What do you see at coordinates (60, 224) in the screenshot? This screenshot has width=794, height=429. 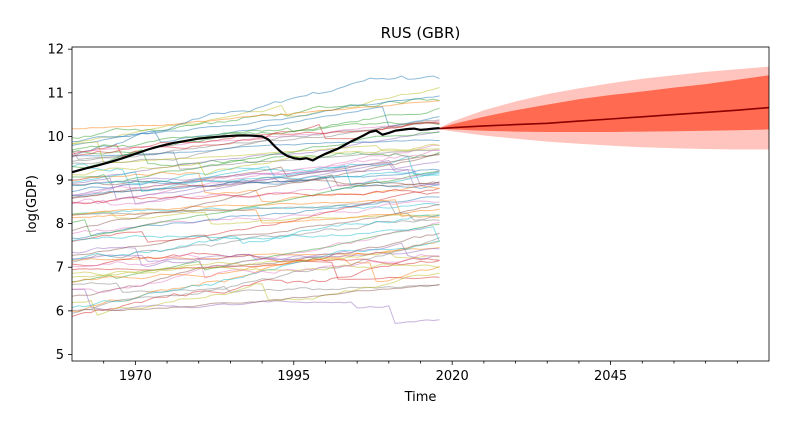 I see `y-tick-label: 8` at bounding box center [60, 224].